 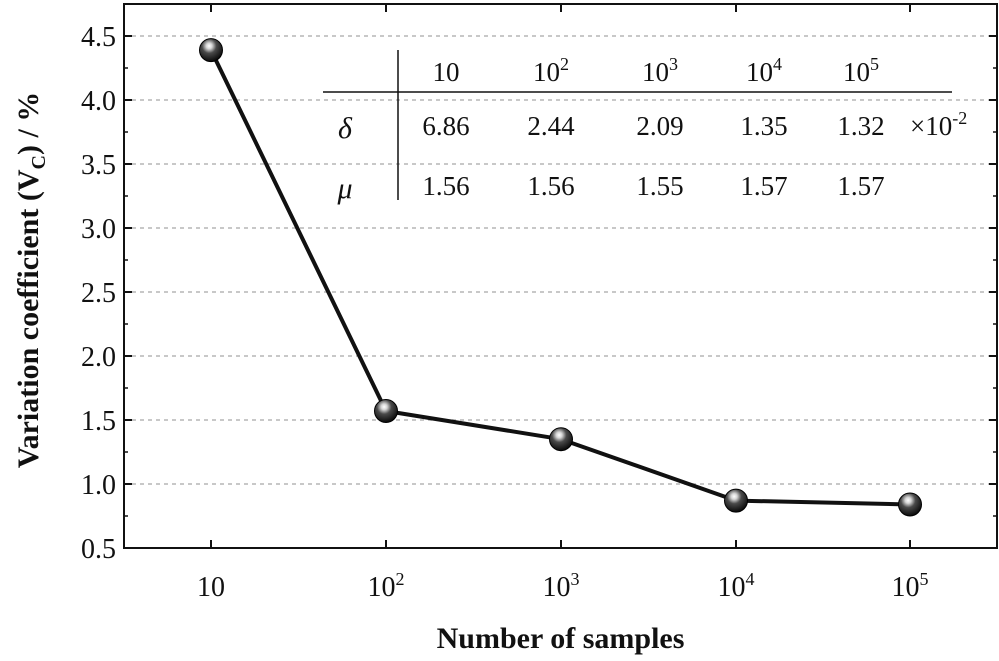 I want to click on table-header: 102, so click(x=551, y=70).